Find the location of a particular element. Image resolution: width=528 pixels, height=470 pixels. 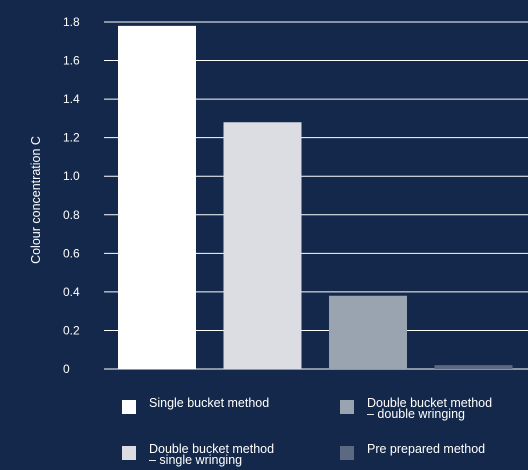

y-tick-labels: 0 0.2 0.4 0.6 0.8 1.0 1.2 1.4 1.6 1.8 is located at coordinates (71, 195).